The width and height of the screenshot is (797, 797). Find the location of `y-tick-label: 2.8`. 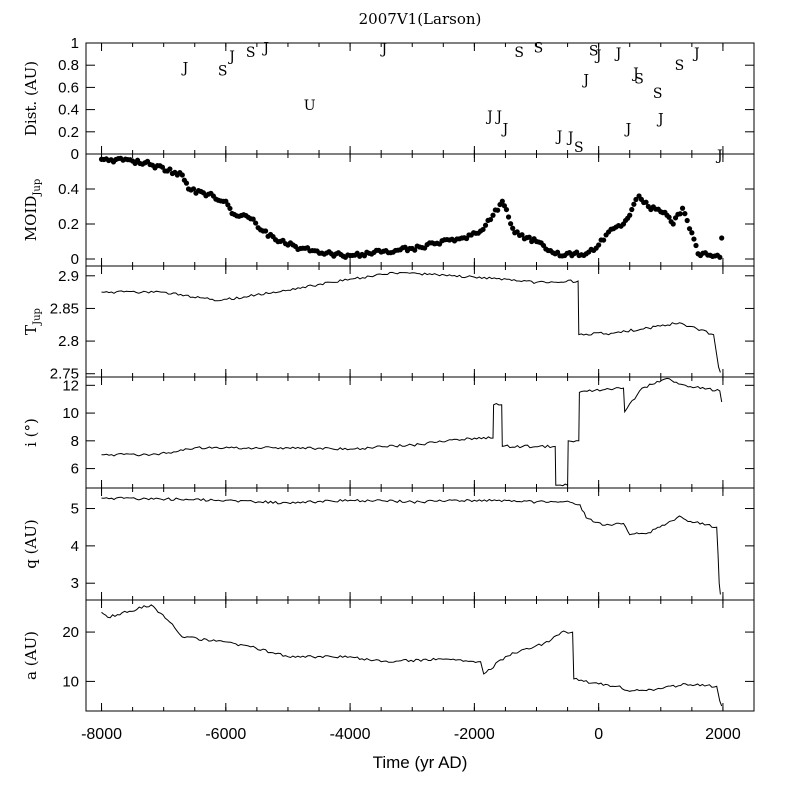

y-tick-label: 2.8 is located at coordinates (68, 341).